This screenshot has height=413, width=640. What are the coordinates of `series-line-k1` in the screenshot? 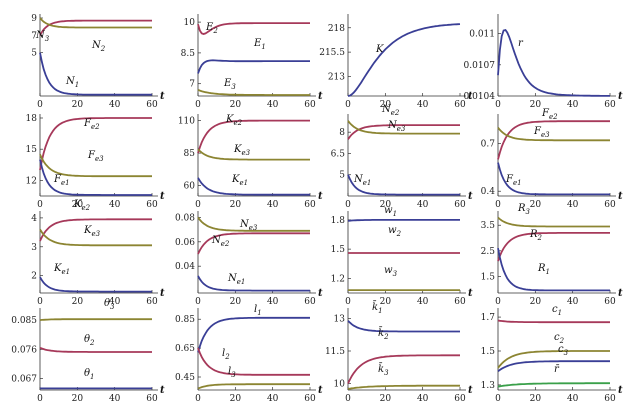 It's located at (403, 326).